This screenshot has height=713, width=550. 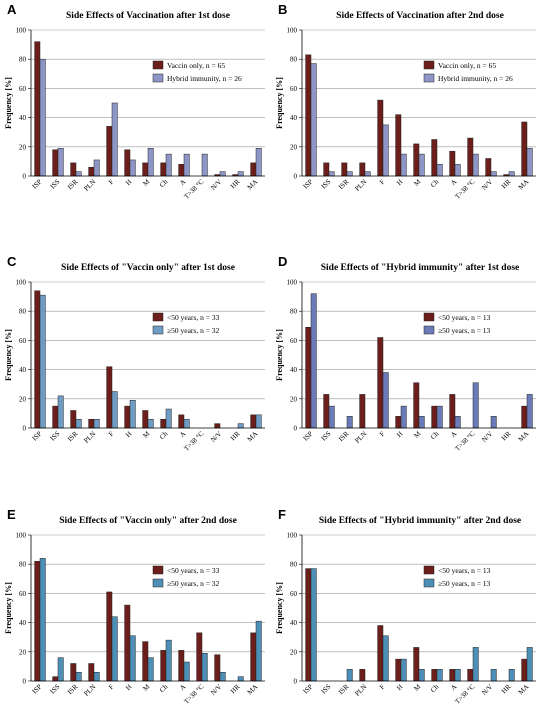 I want to click on y-tick-label: 20, so click(x=294, y=652).